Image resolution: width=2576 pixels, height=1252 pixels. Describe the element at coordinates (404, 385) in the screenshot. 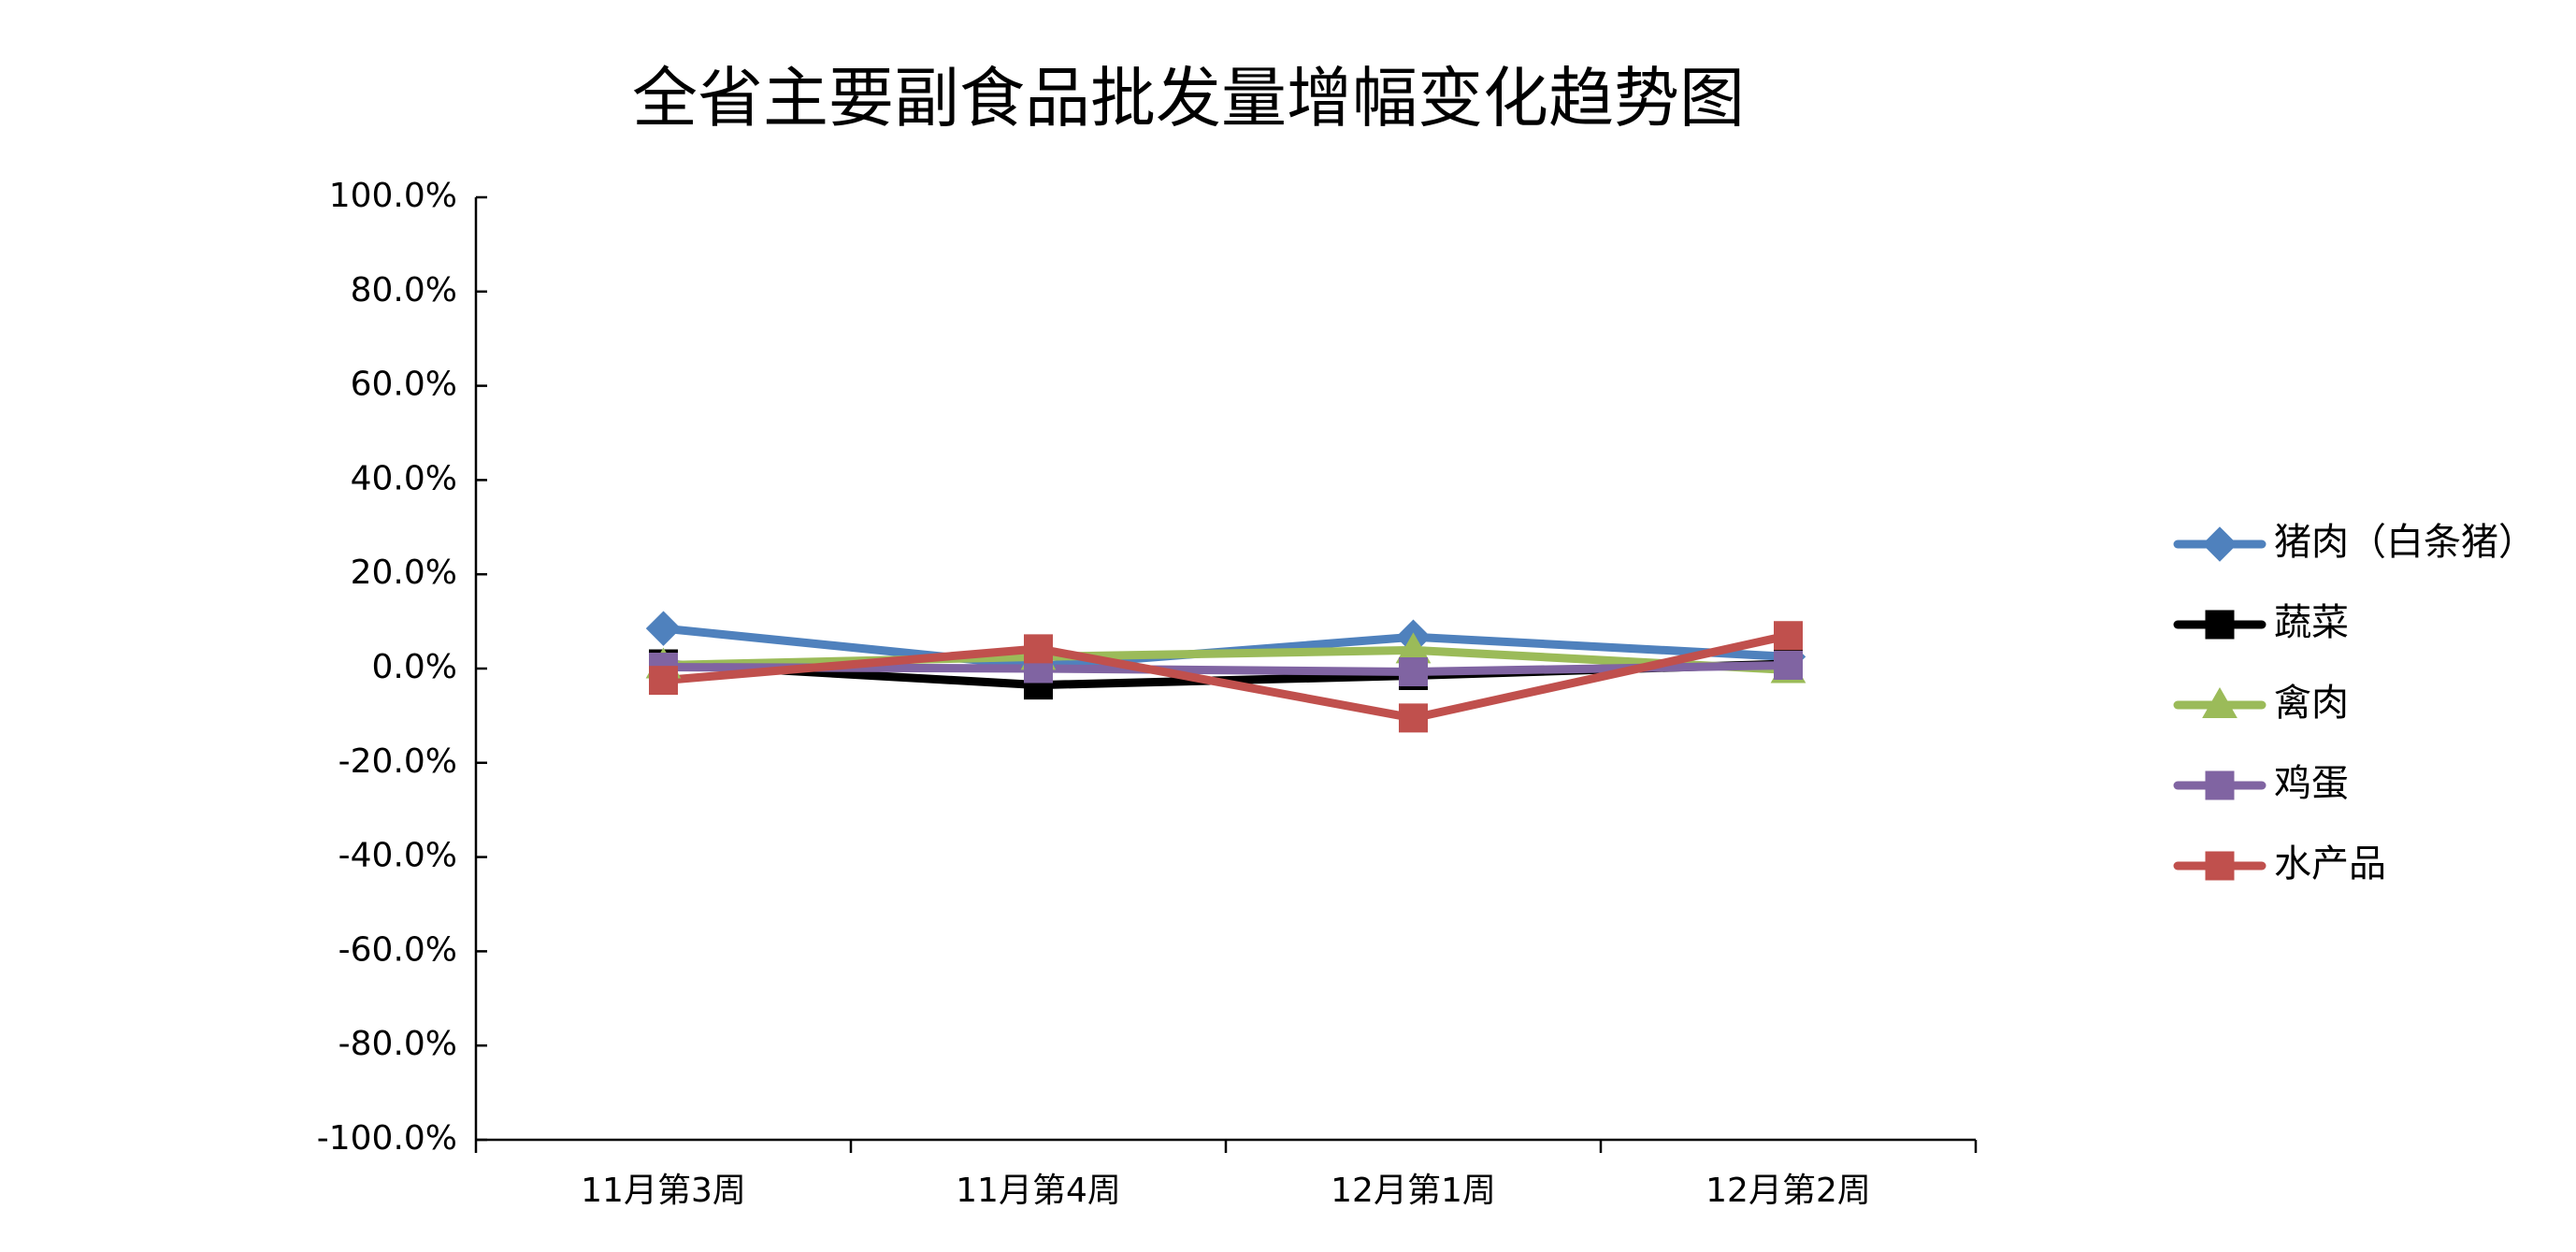

I see `y-tick-label: 60.0%` at that location.